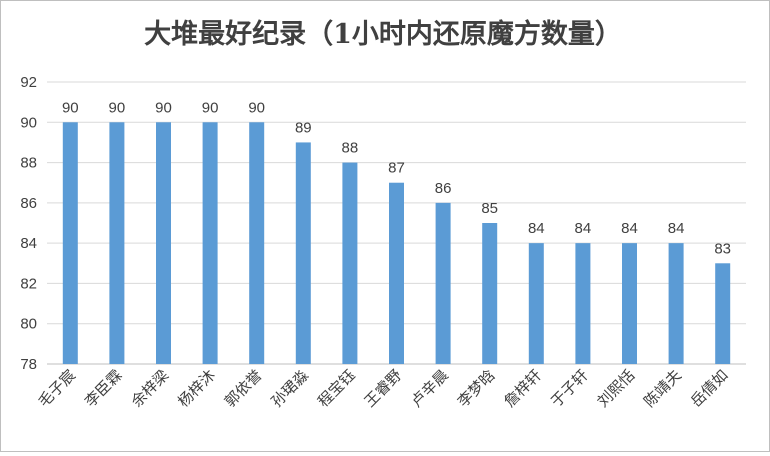  I want to click on data-label: 89, so click(303, 127).